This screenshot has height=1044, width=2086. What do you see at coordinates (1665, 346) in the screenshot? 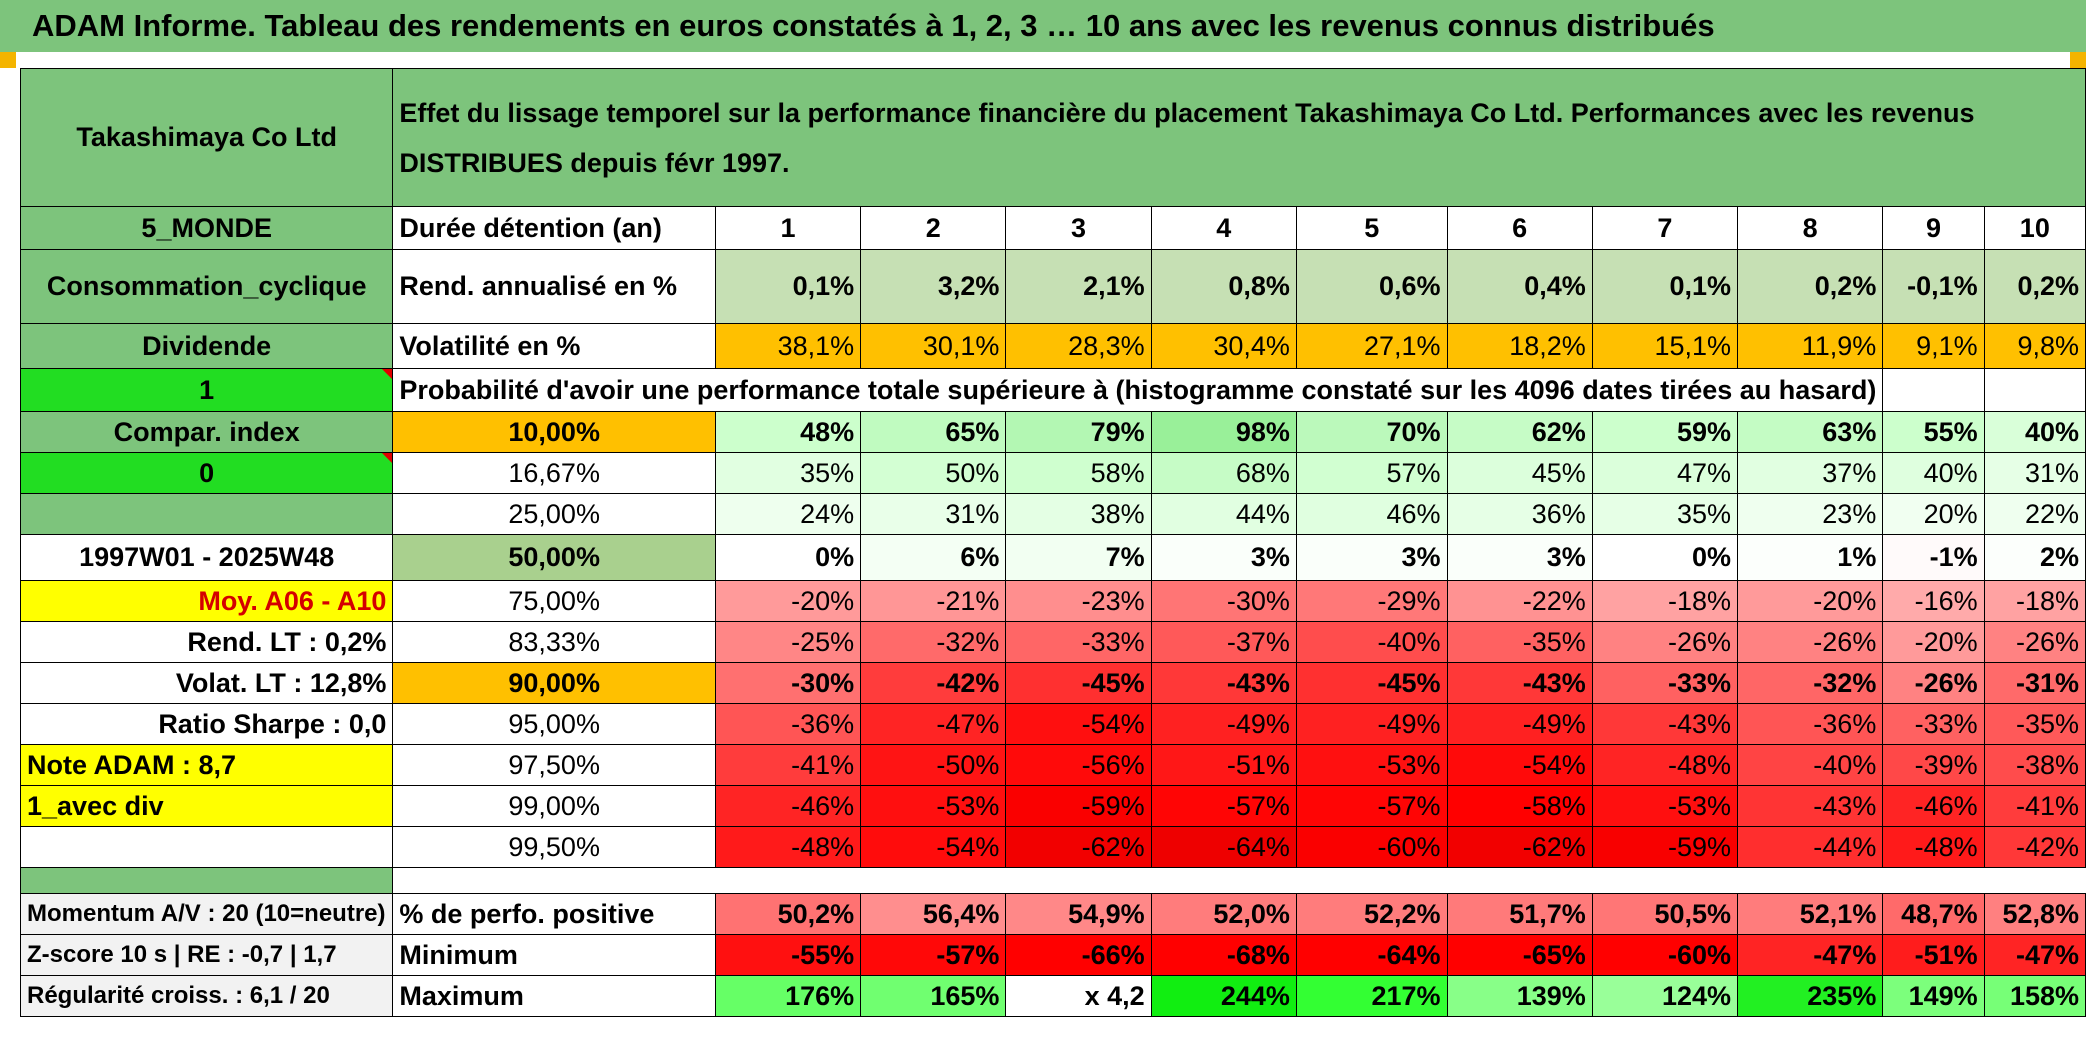
I see `volatility-value: 15,1%` at bounding box center [1665, 346].